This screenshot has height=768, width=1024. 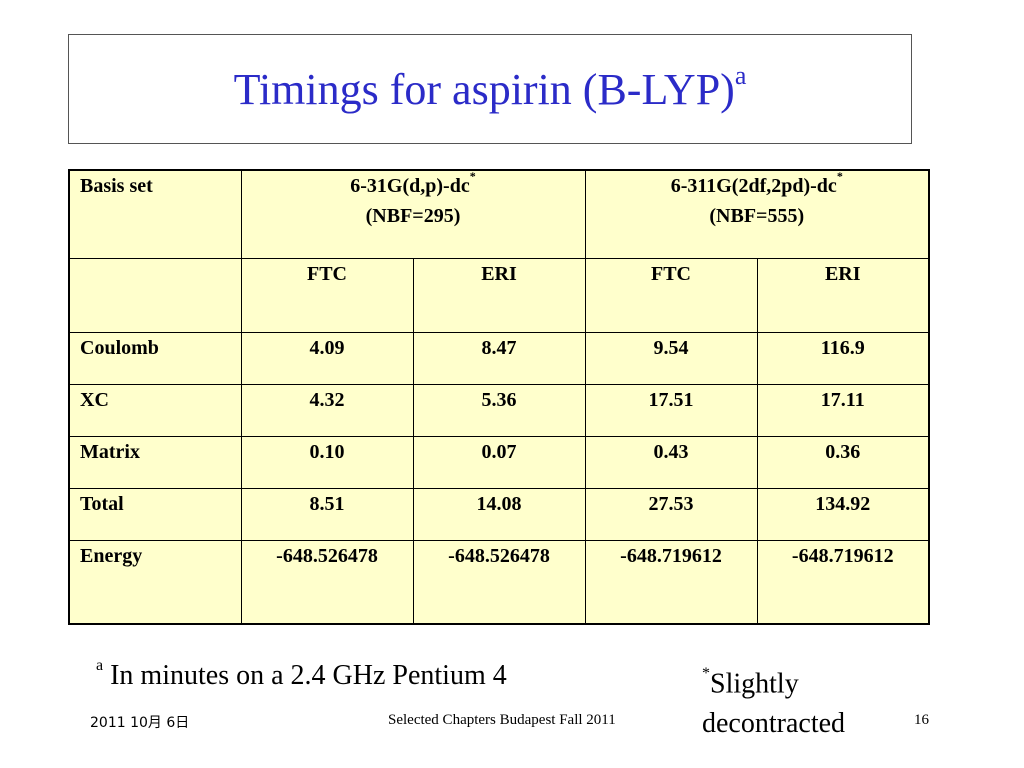 What do you see at coordinates (671, 462) in the screenshot?
I see `table-cell: 0.43` at bounding box center [671, 462].